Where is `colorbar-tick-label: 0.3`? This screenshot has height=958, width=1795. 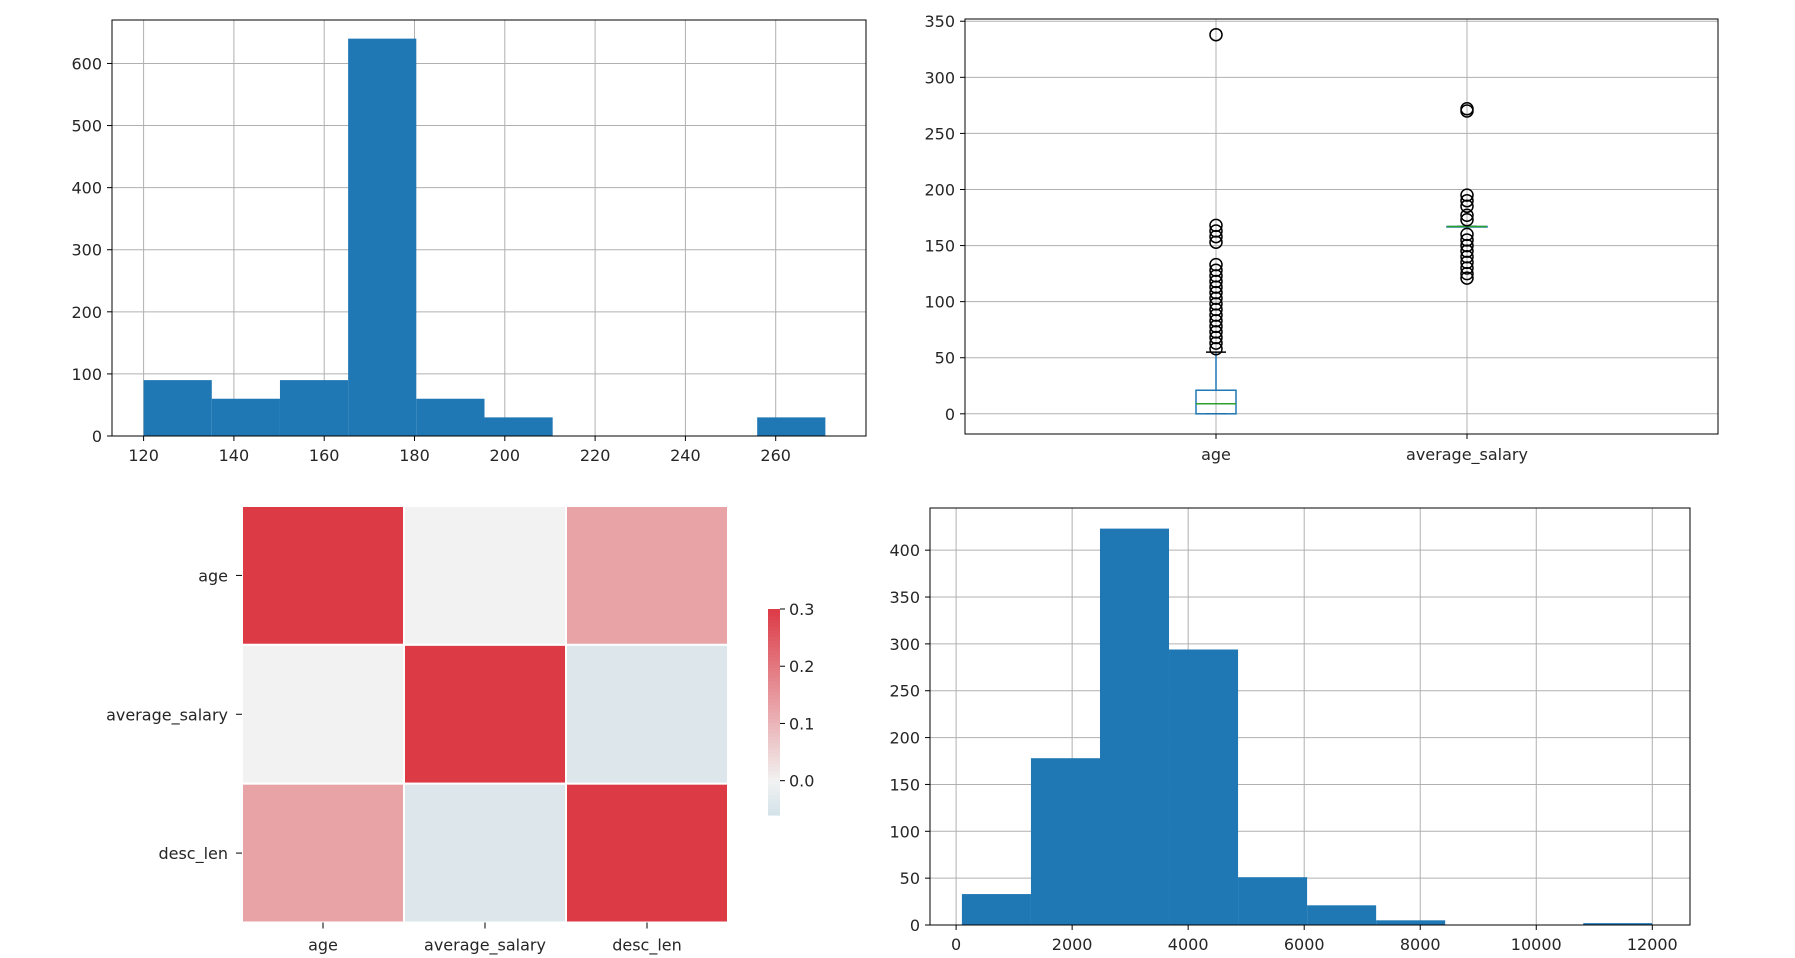
colorbar-tick-label: 0.3 is located at coordinates (801, 609).